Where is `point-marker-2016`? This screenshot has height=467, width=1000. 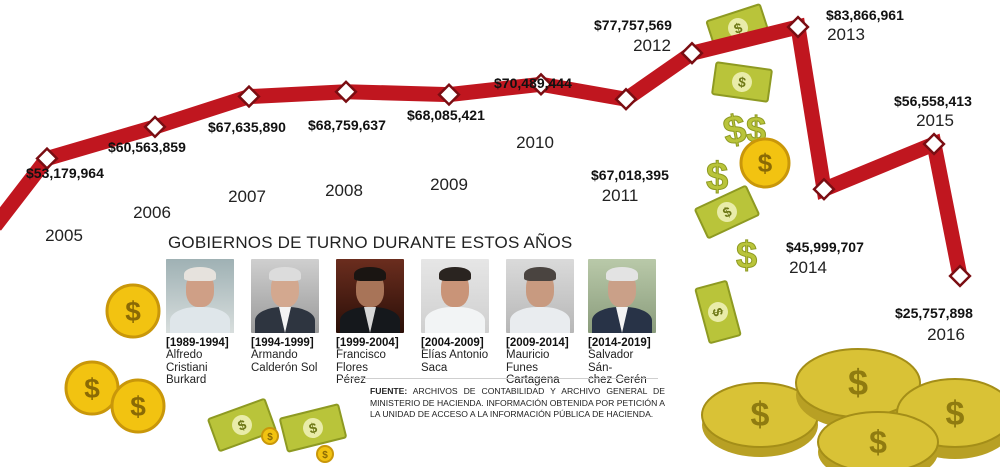
point-marker-2016 is located at coordinates (960, 276).